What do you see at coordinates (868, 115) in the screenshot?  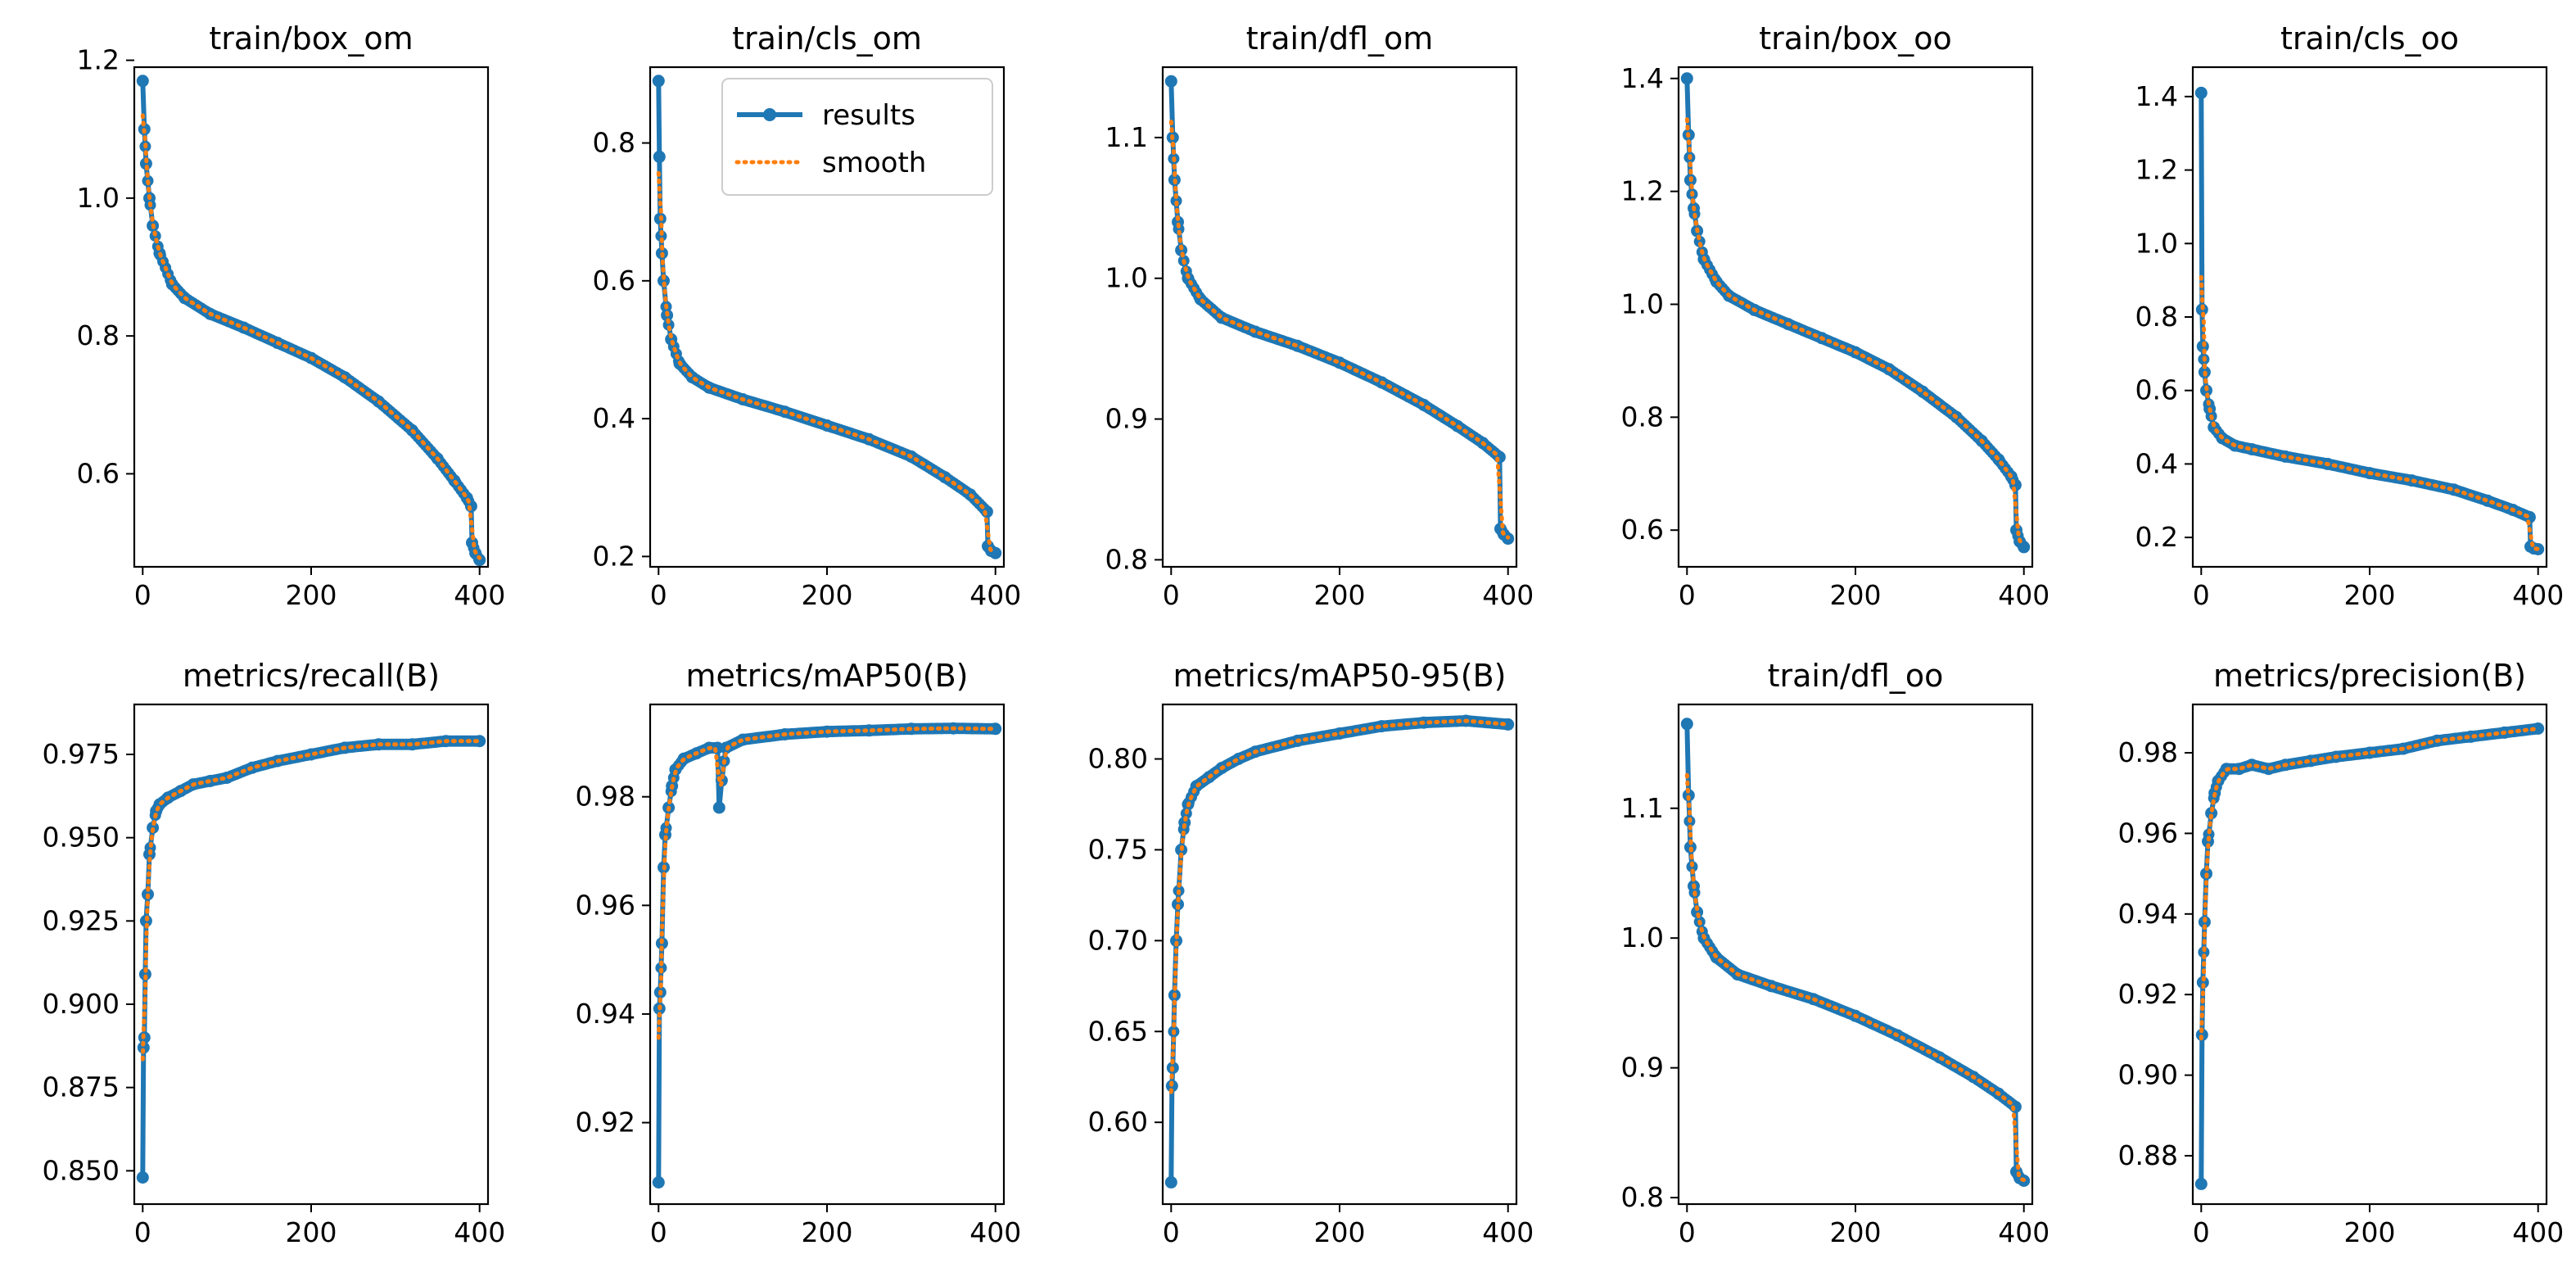 I see `legend-results-label: results` at bounding box center [868, 115].